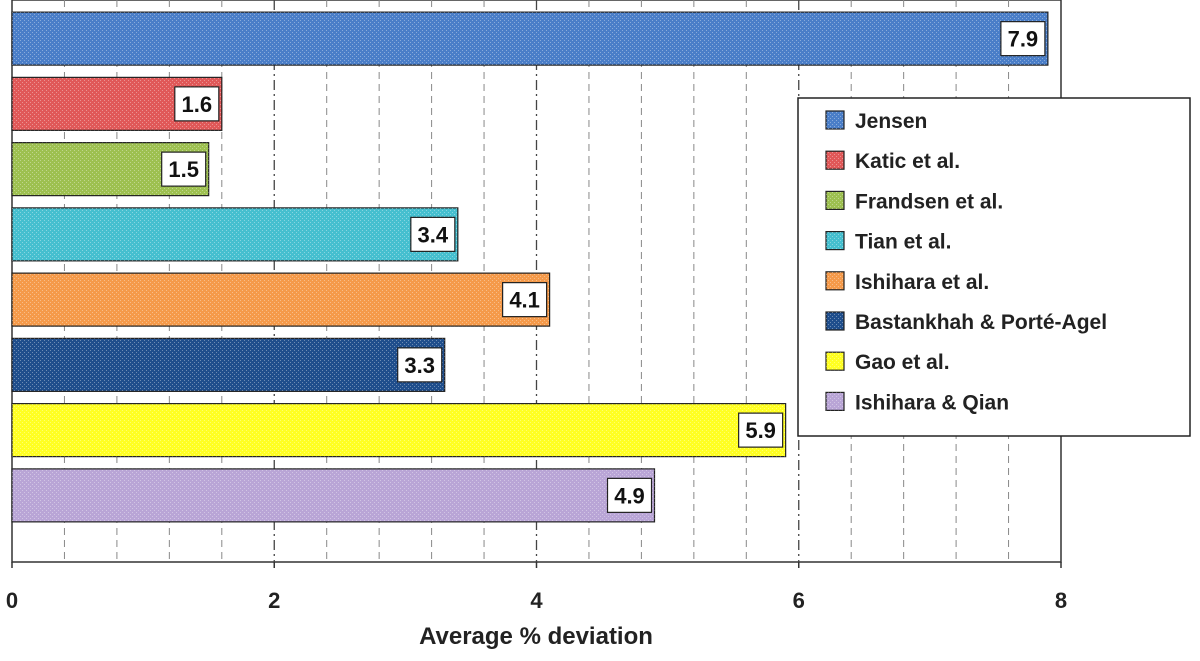  What do you see at coordinates (903, 242) in the screenshot?
I see `legend-label-tian-et-al: Tian et al.` at bounding box center [903, 242].